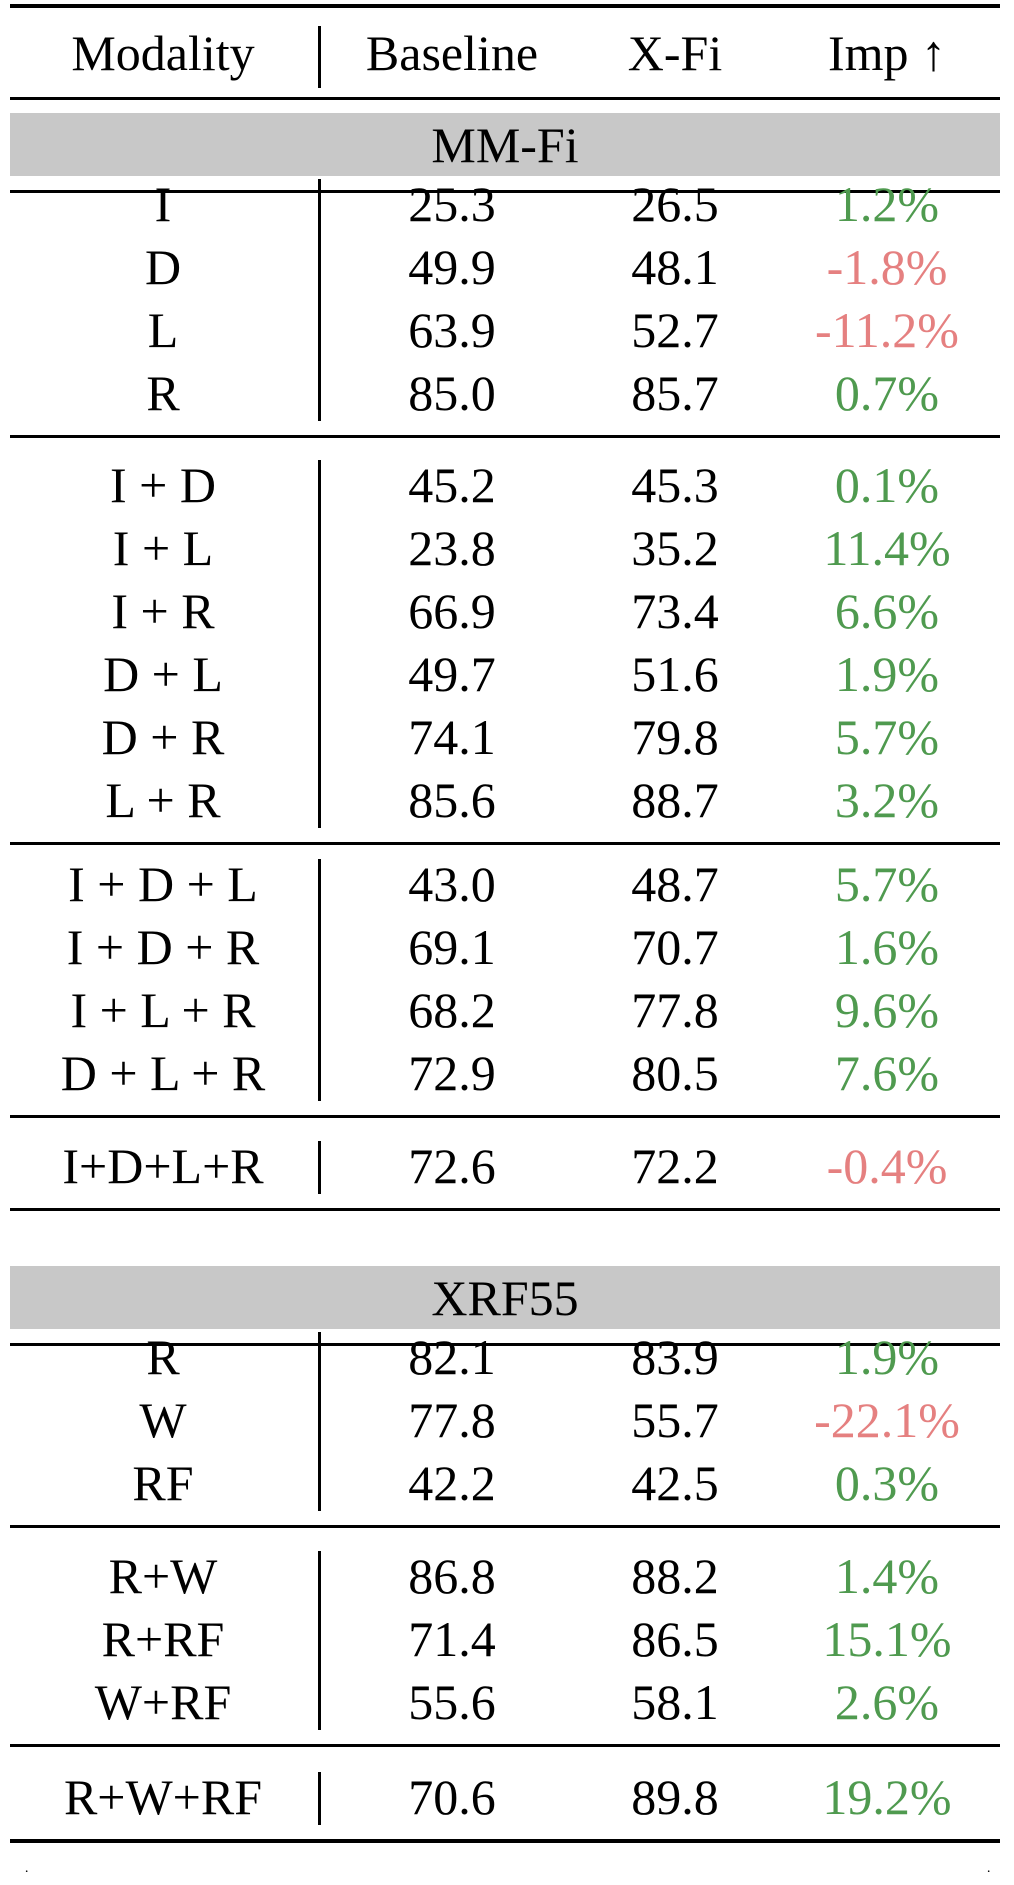 This screenshot has width=1014, height=1885. I want to click on improvement-cell: 1.6%, so click(887, 947).